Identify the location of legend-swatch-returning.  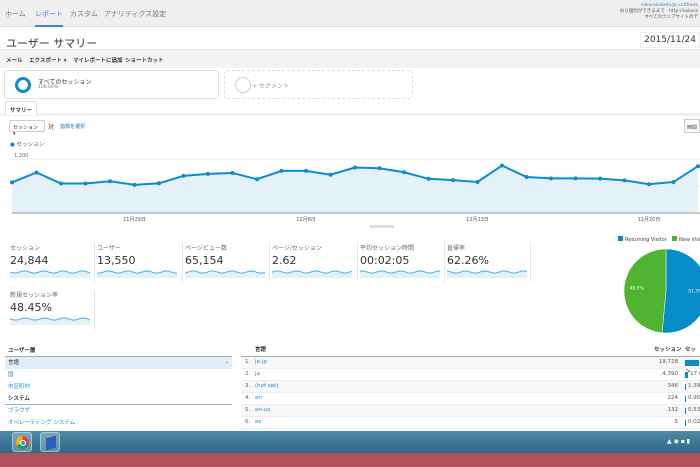
(620, 238).